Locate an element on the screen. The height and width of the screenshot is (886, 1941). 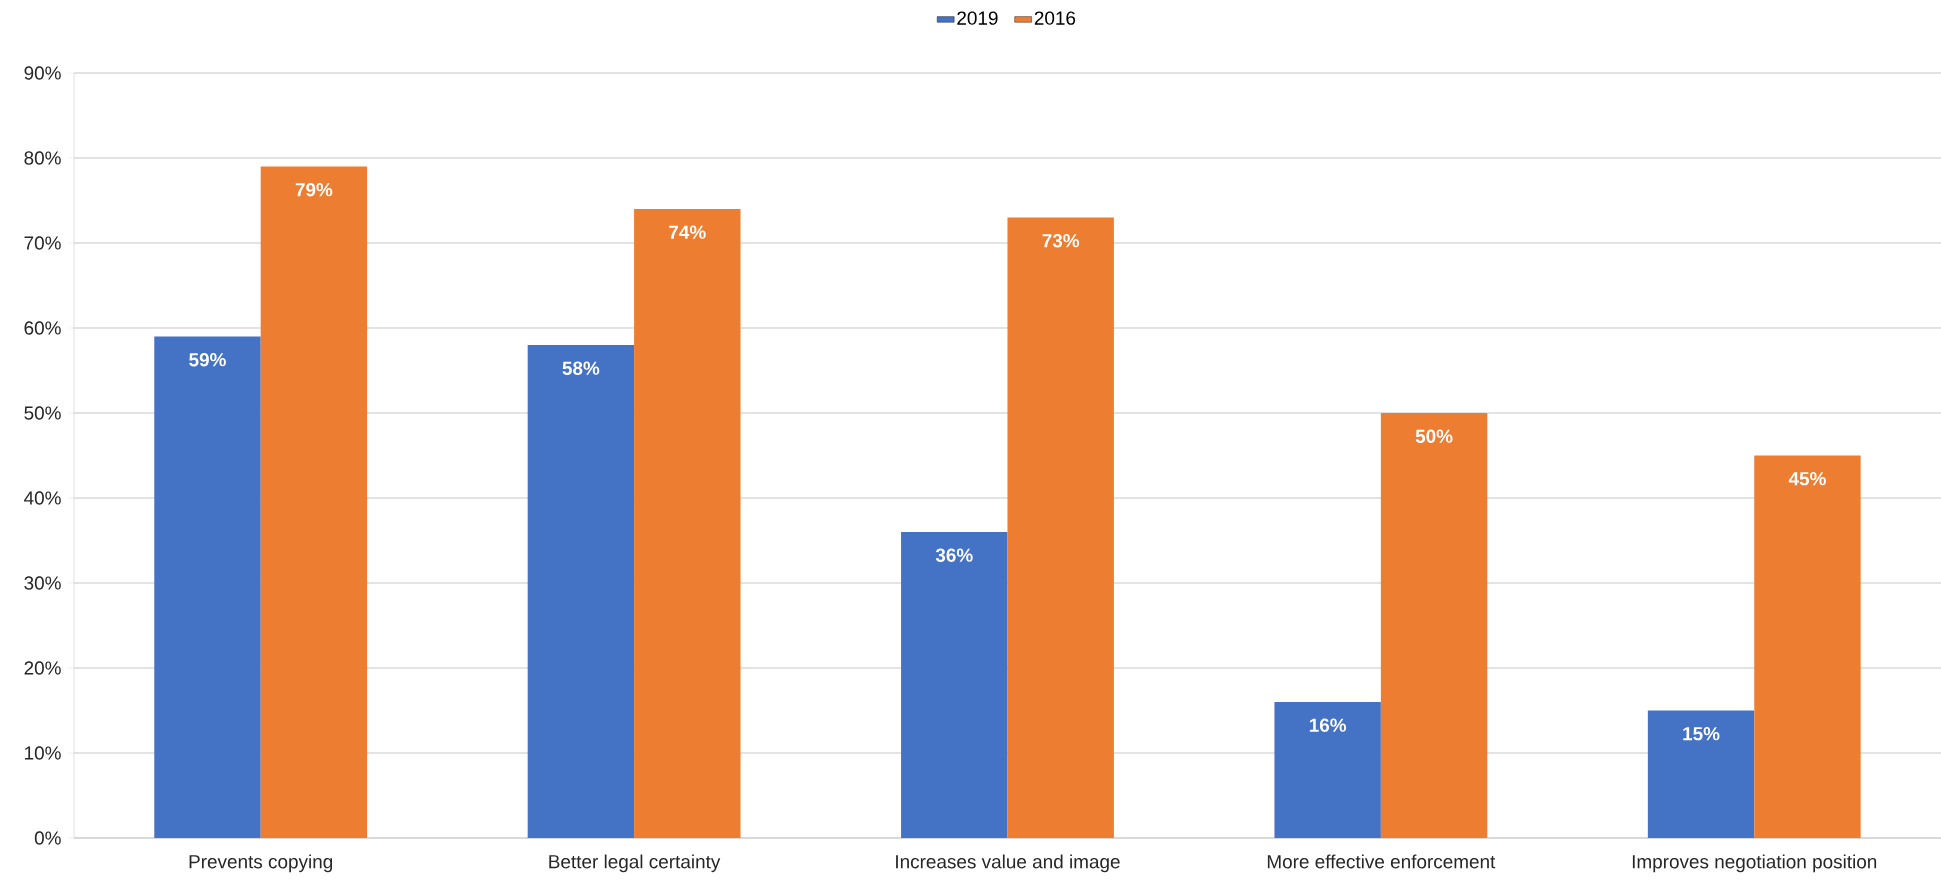
y-tick-label: 40% is located at coordinates (42, 498).